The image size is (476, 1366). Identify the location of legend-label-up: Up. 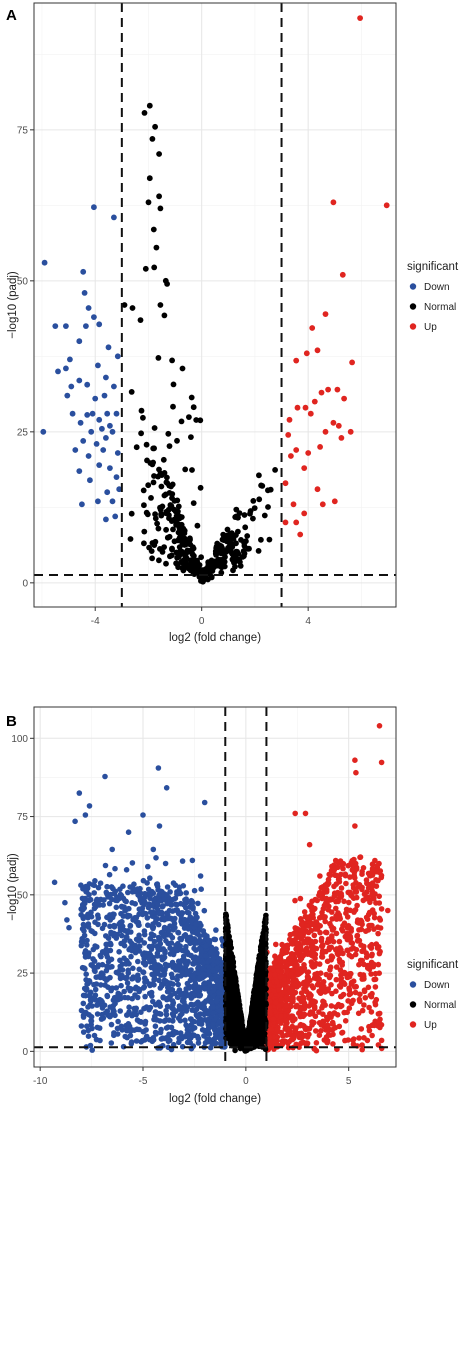
(430, 327).